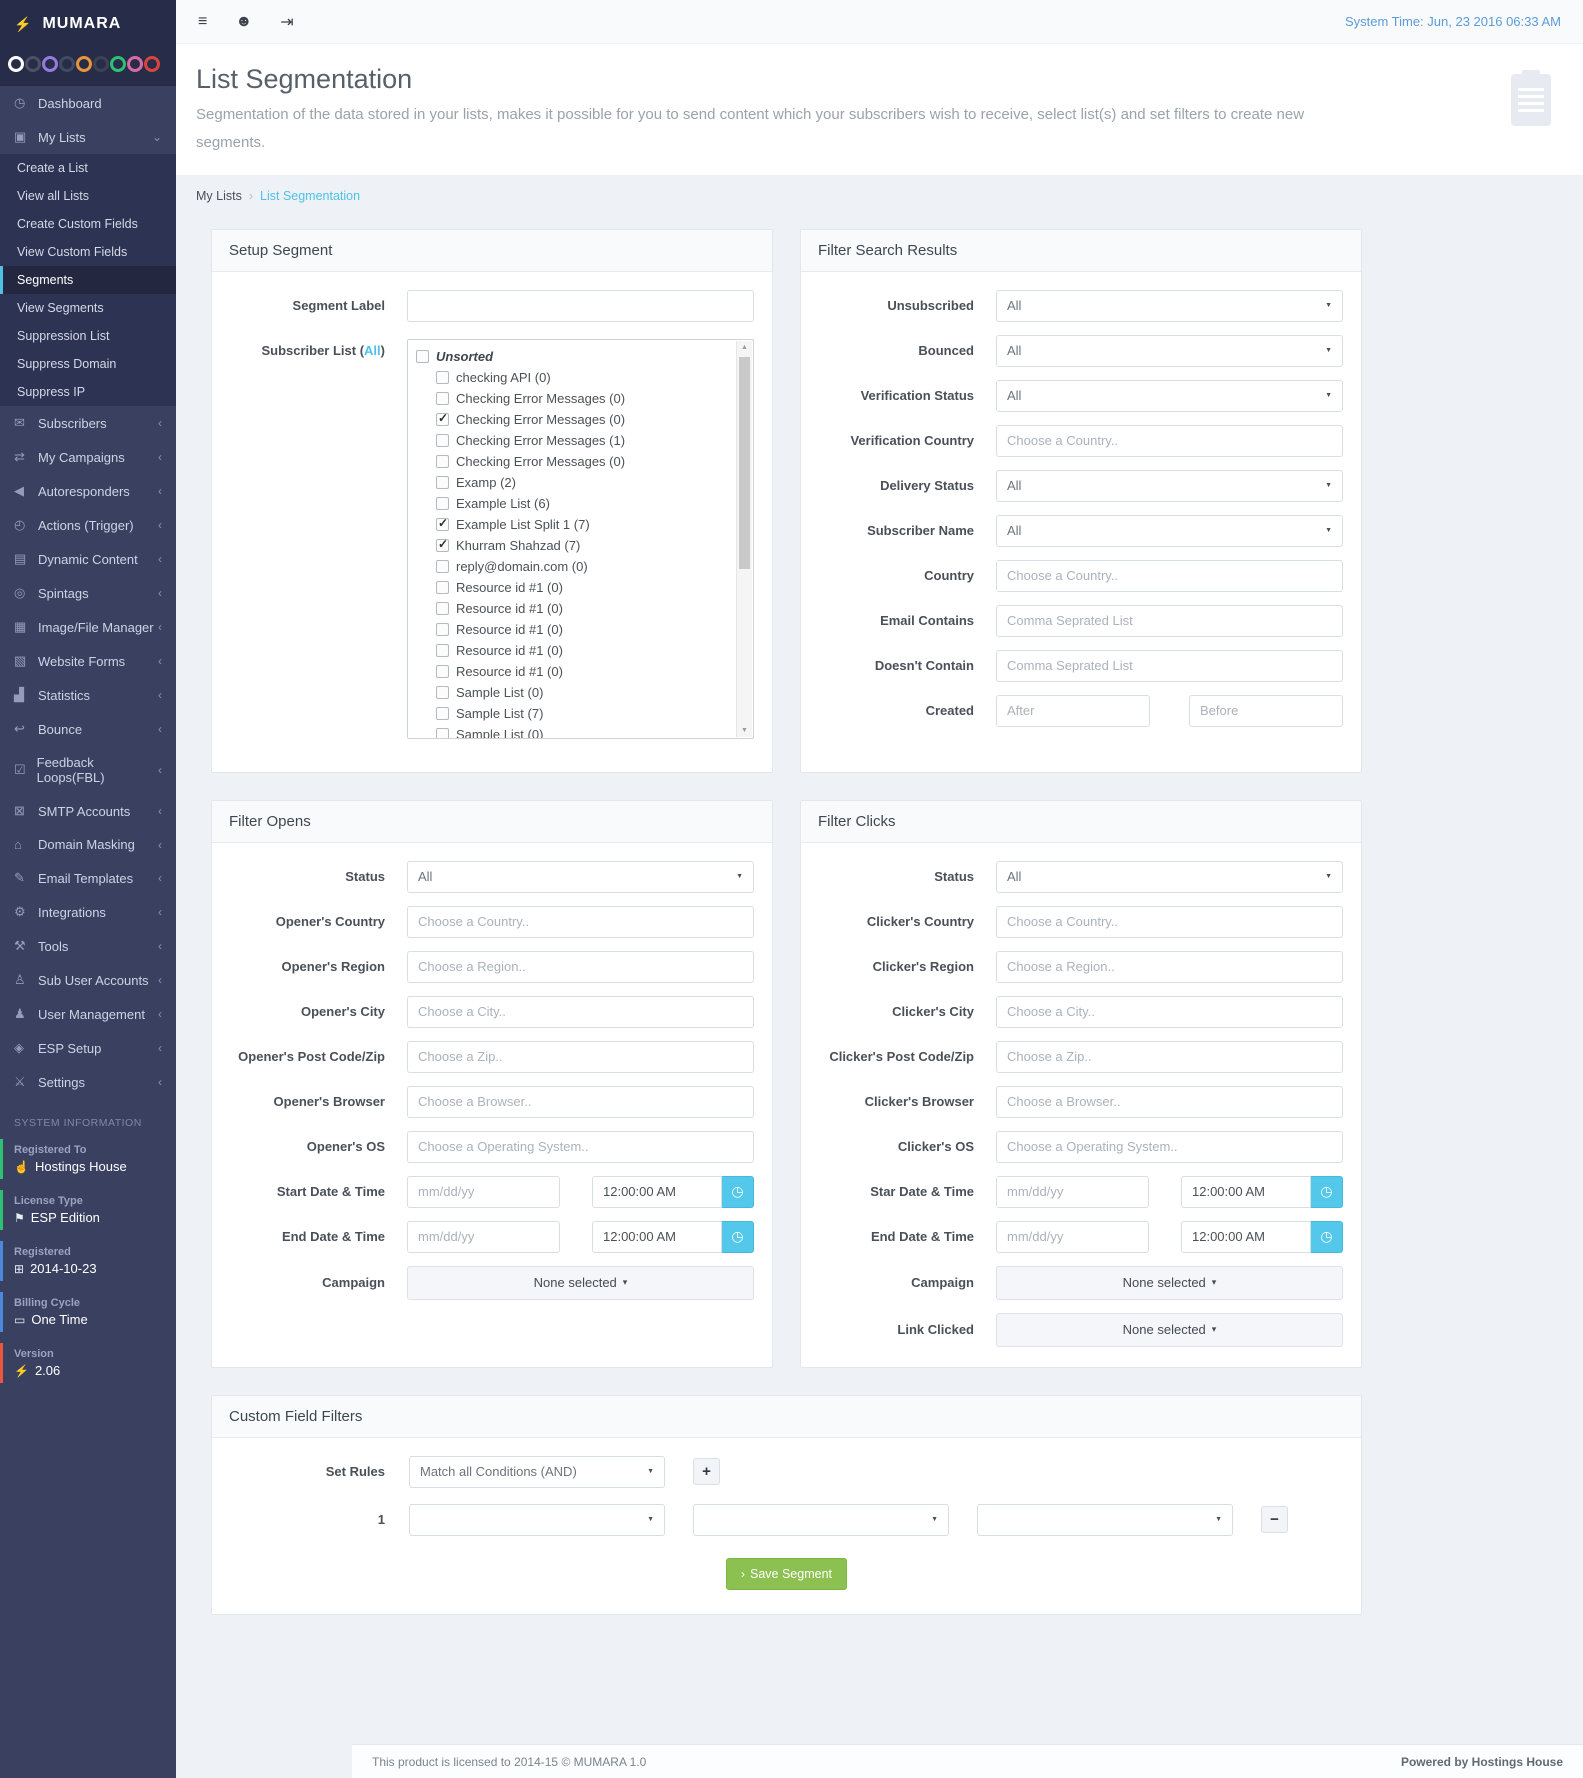  I want to click on sidebar-item: ◷ Dashboard, so click(88, 103).